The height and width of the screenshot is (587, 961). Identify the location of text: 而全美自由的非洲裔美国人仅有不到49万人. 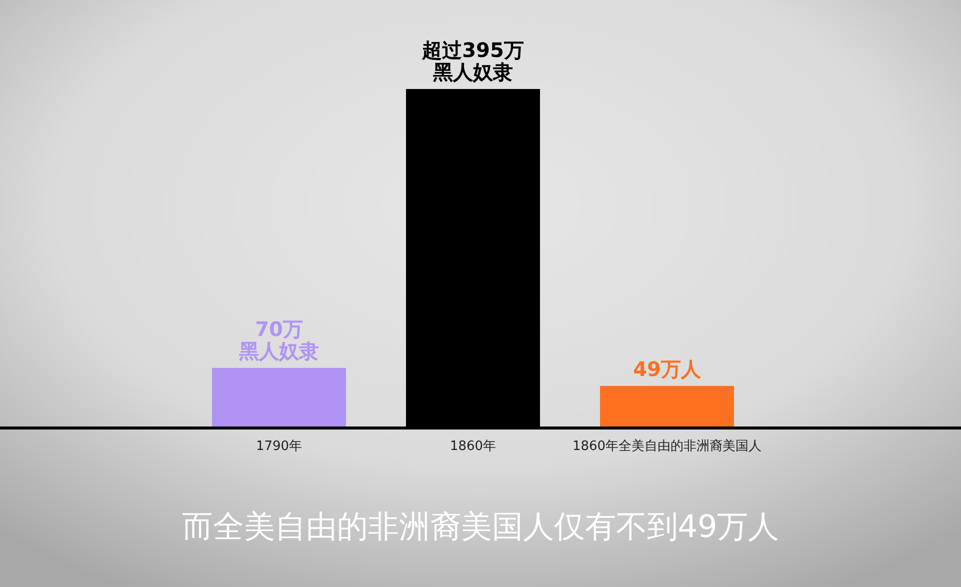
(481, 527).